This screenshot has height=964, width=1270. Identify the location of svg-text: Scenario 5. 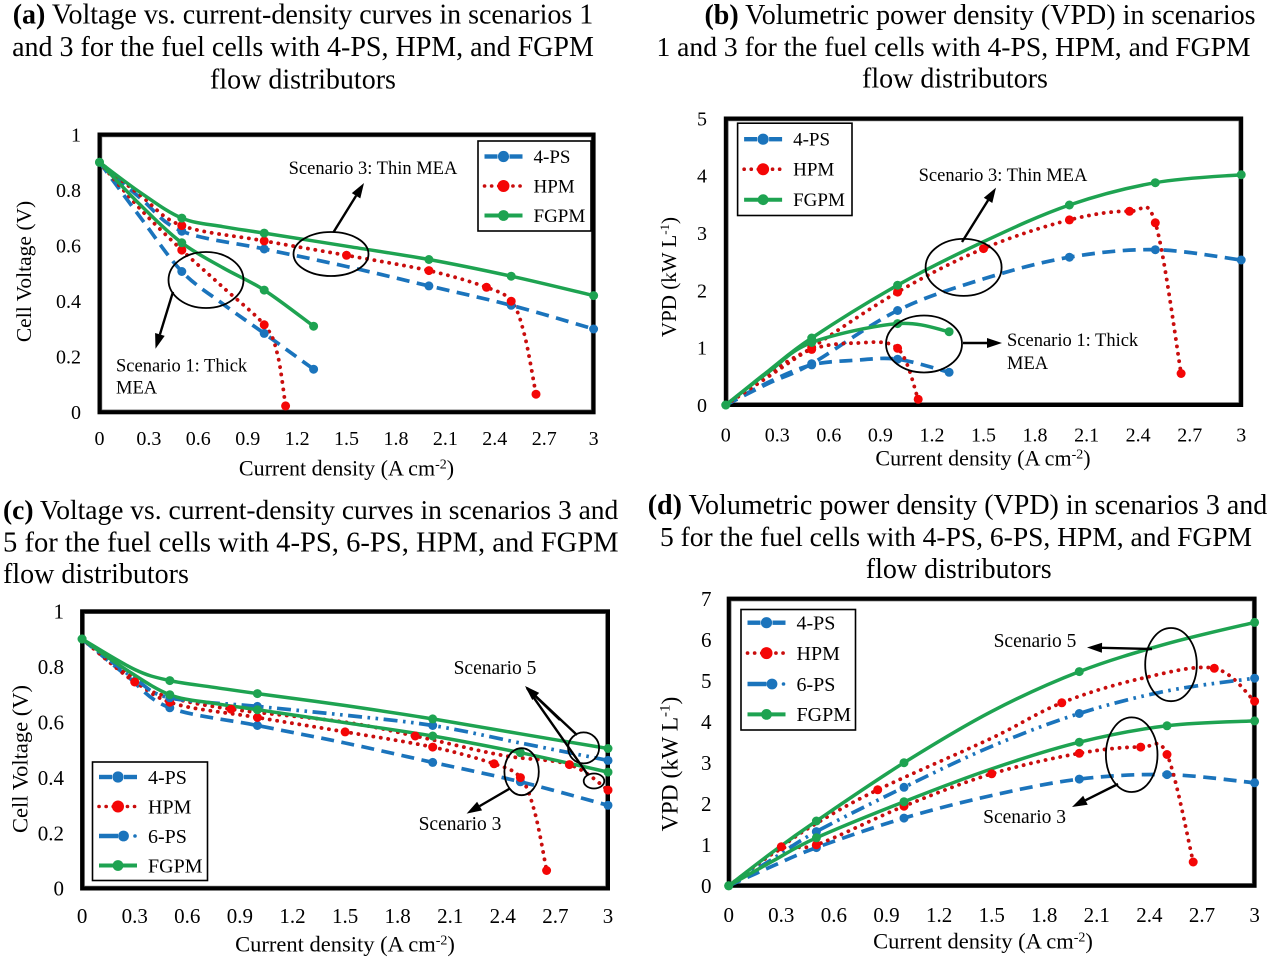
(1035, 641).